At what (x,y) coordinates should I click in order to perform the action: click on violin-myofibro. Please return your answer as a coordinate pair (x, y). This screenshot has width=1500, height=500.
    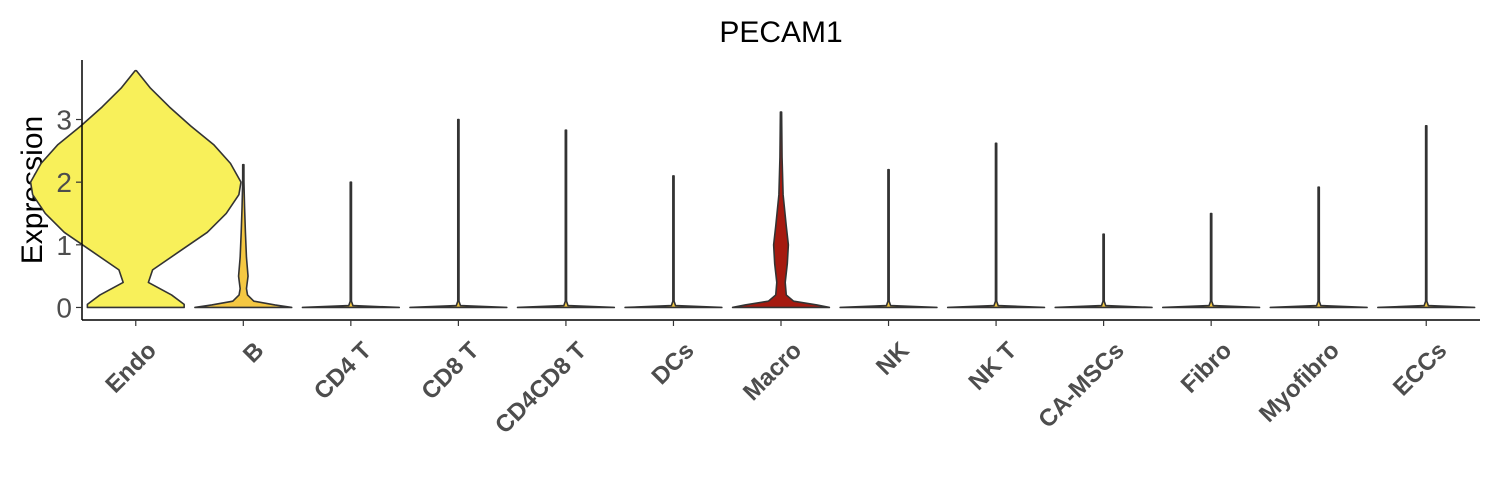
    Looking at the image, I should click on (1318, 247).